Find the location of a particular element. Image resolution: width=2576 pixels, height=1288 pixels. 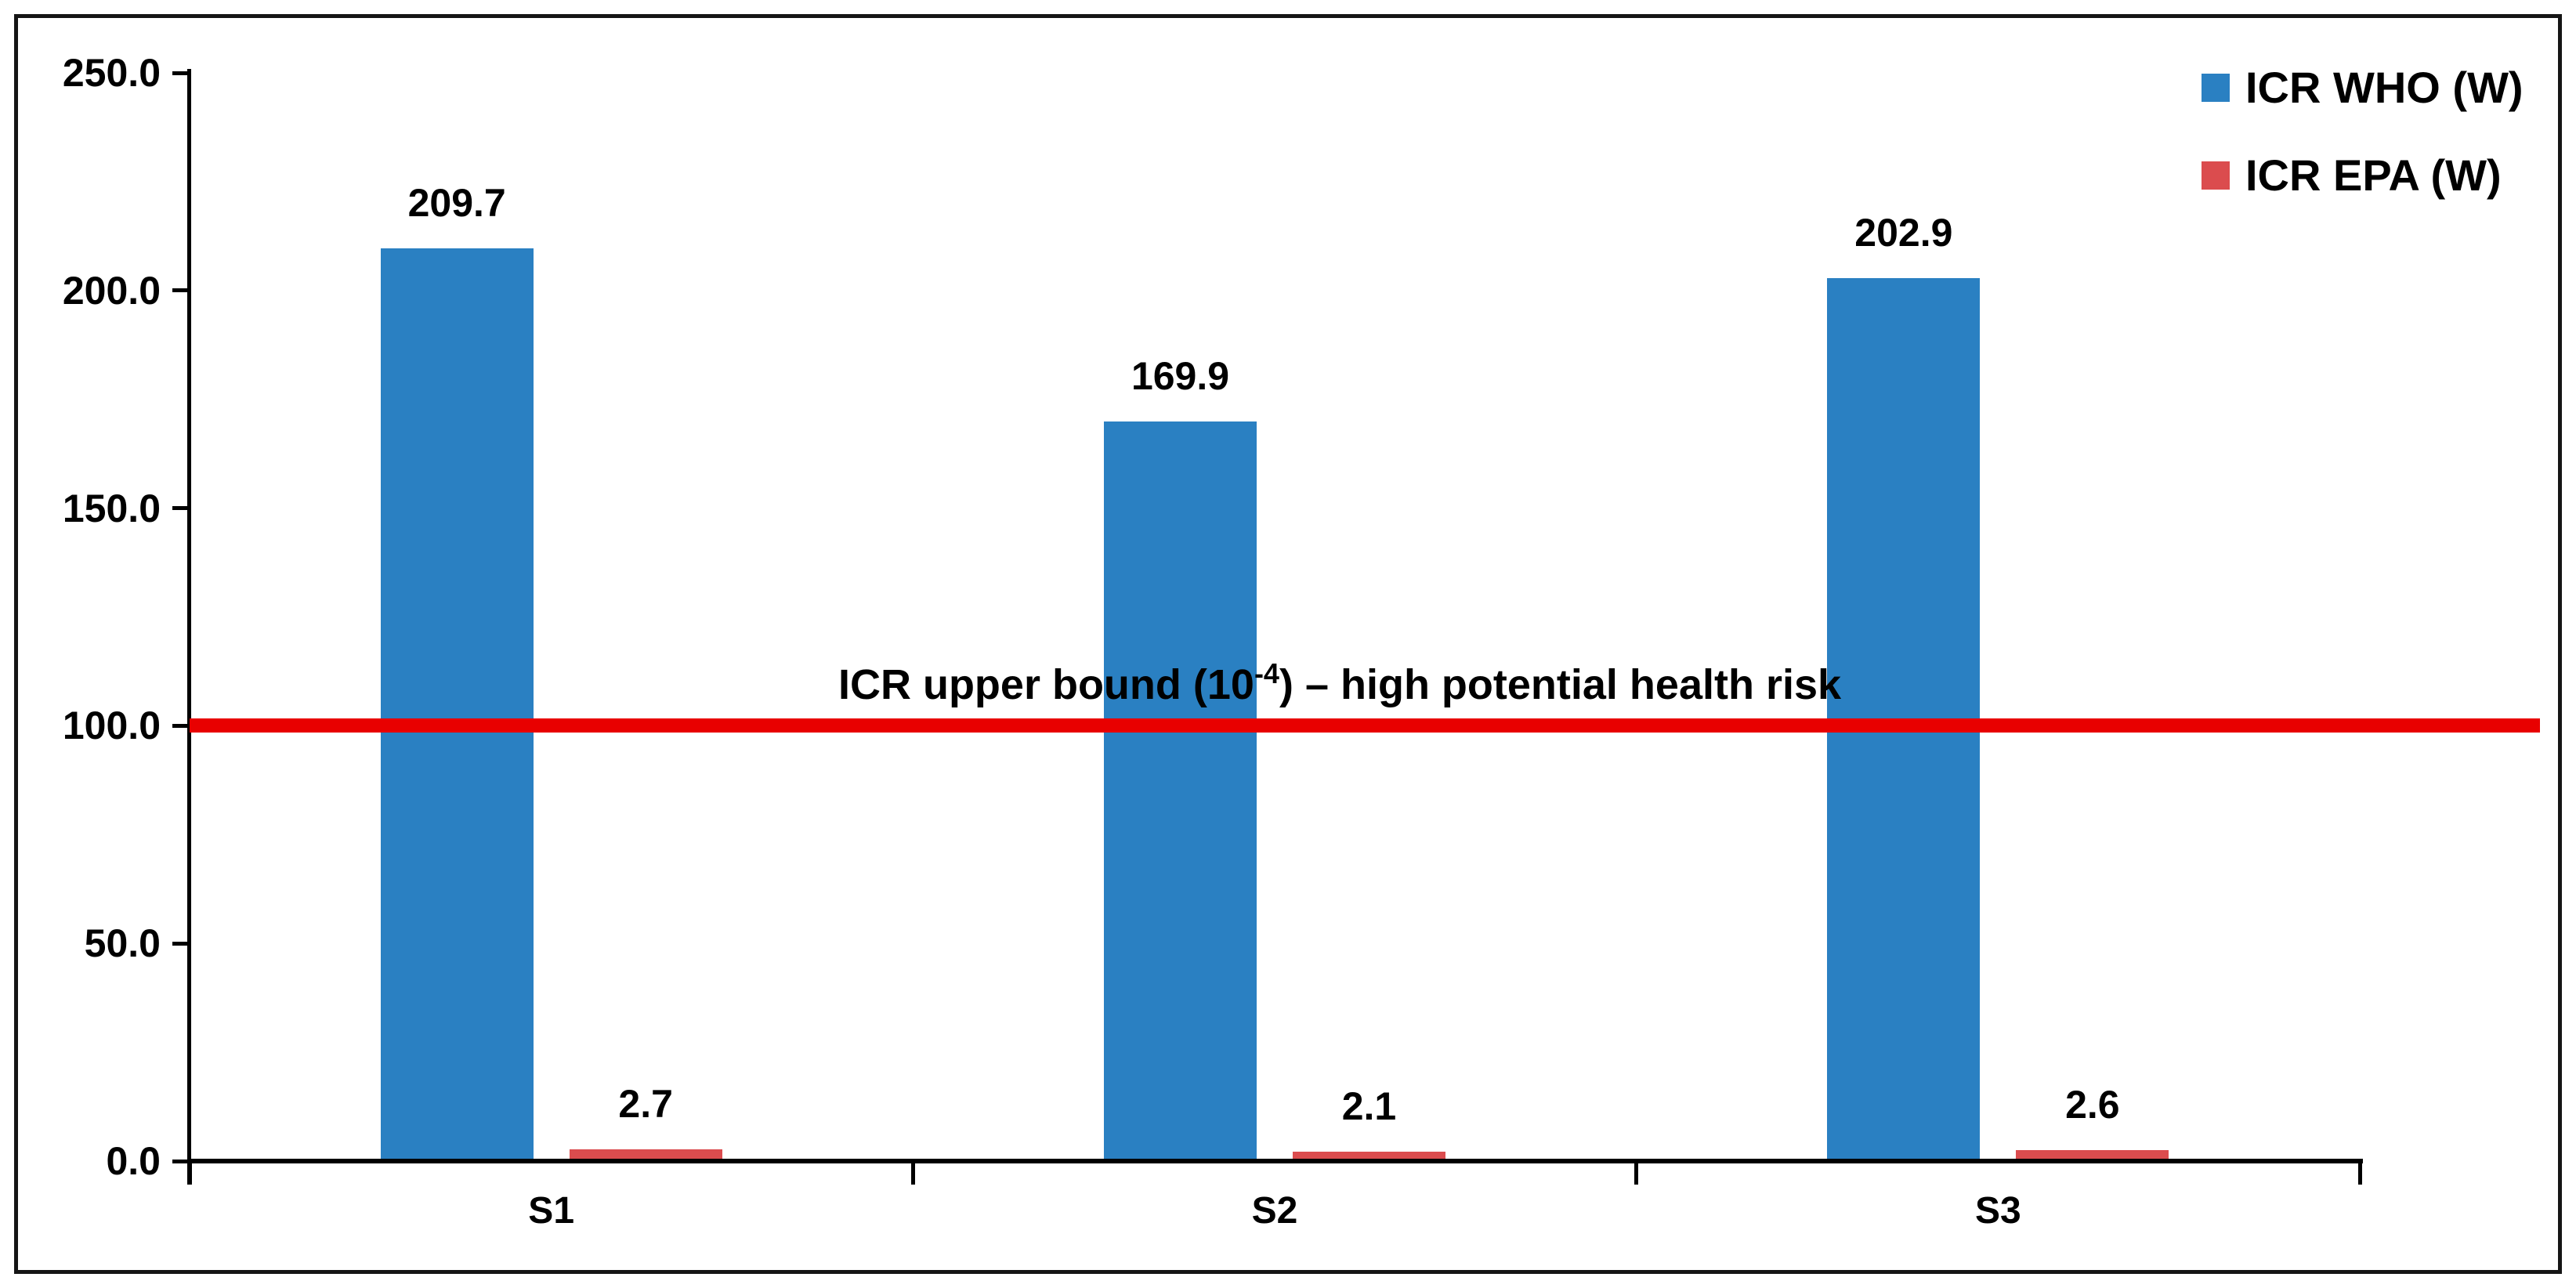

y-axis-line is located at coordinates (189, 627).